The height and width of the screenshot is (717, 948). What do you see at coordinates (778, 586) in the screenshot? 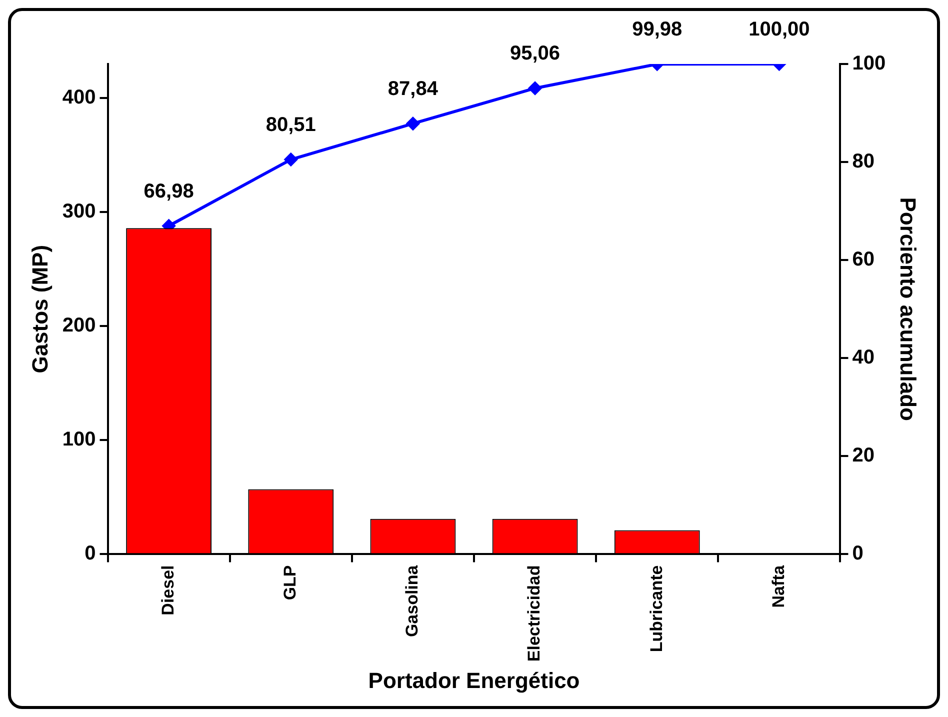
I see `x-tick-label: Nafta` at bounding box center [778, 586].